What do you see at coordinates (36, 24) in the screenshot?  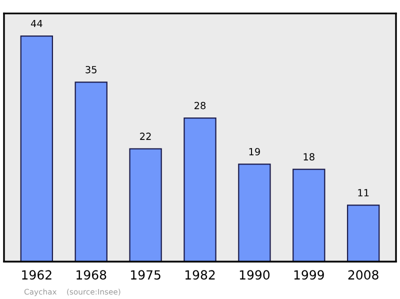 I see `data-label: 44` at bounding box center [36, 24].